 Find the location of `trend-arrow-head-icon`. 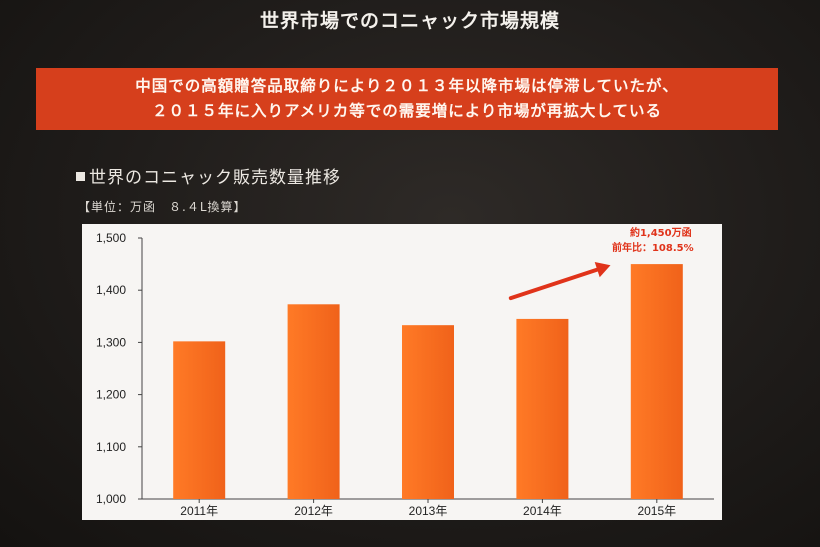

trend-arrow-head-icon is located at coordinates (602, 270).